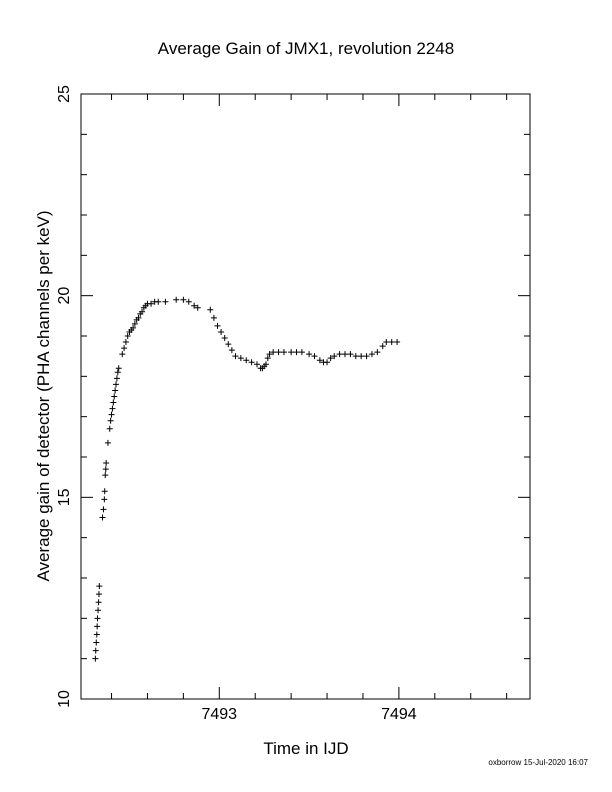  I want to click on y-tick-label: 20, so click(64, 296).